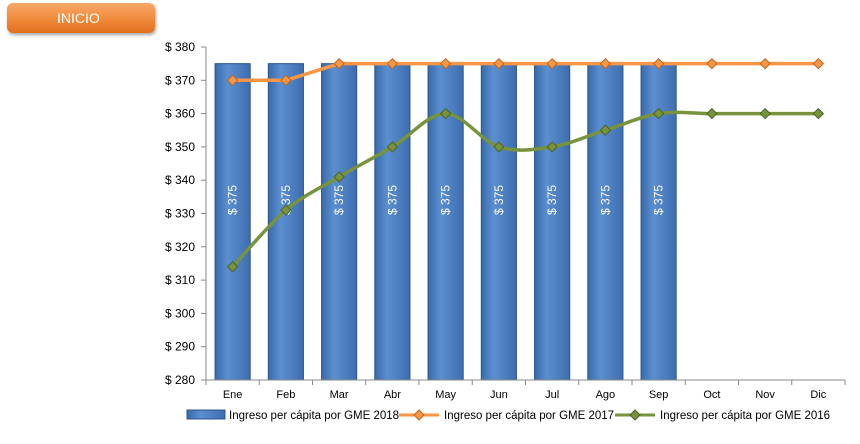  I want to click on y-tick-label: $ 330, so click(180, 214).